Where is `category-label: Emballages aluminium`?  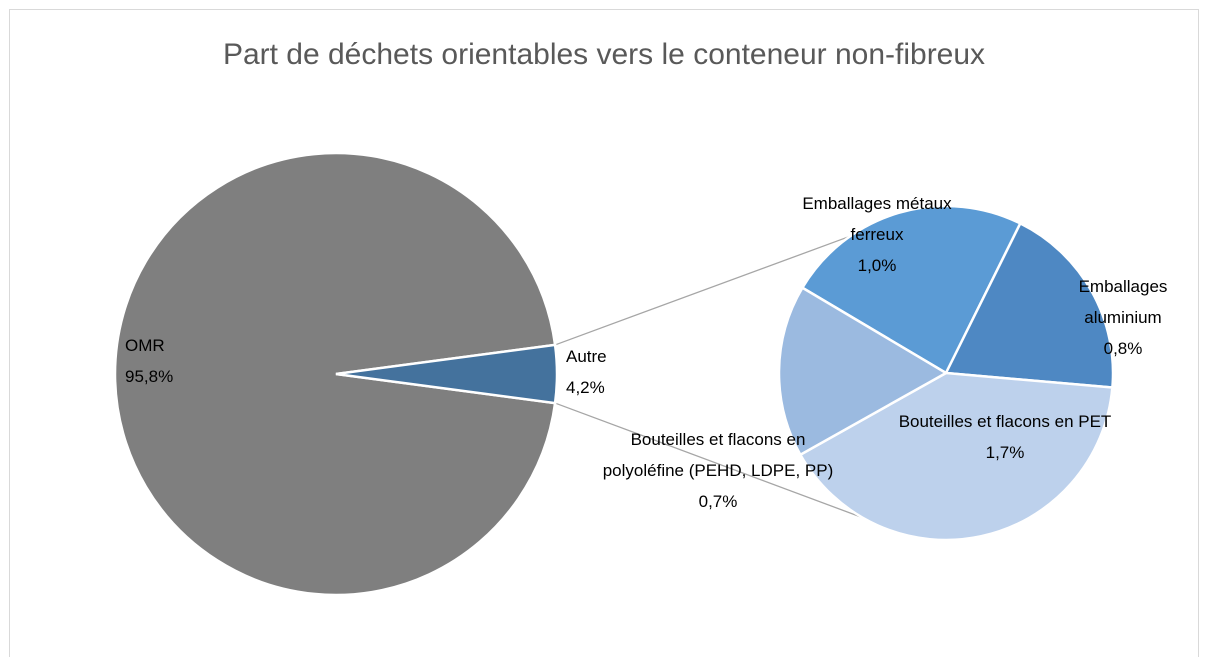
category-label: Emballages aluminium is located at coordinates (1123, 302).